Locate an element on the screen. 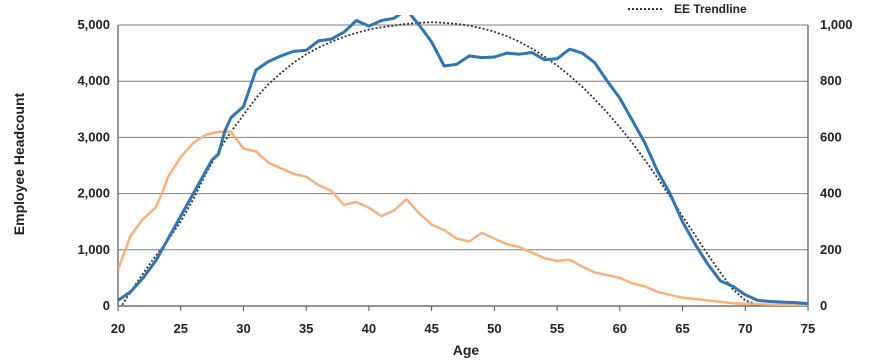 The image size is (892, 360). x-tick-label: 50 is located at coordinates (494, 328).